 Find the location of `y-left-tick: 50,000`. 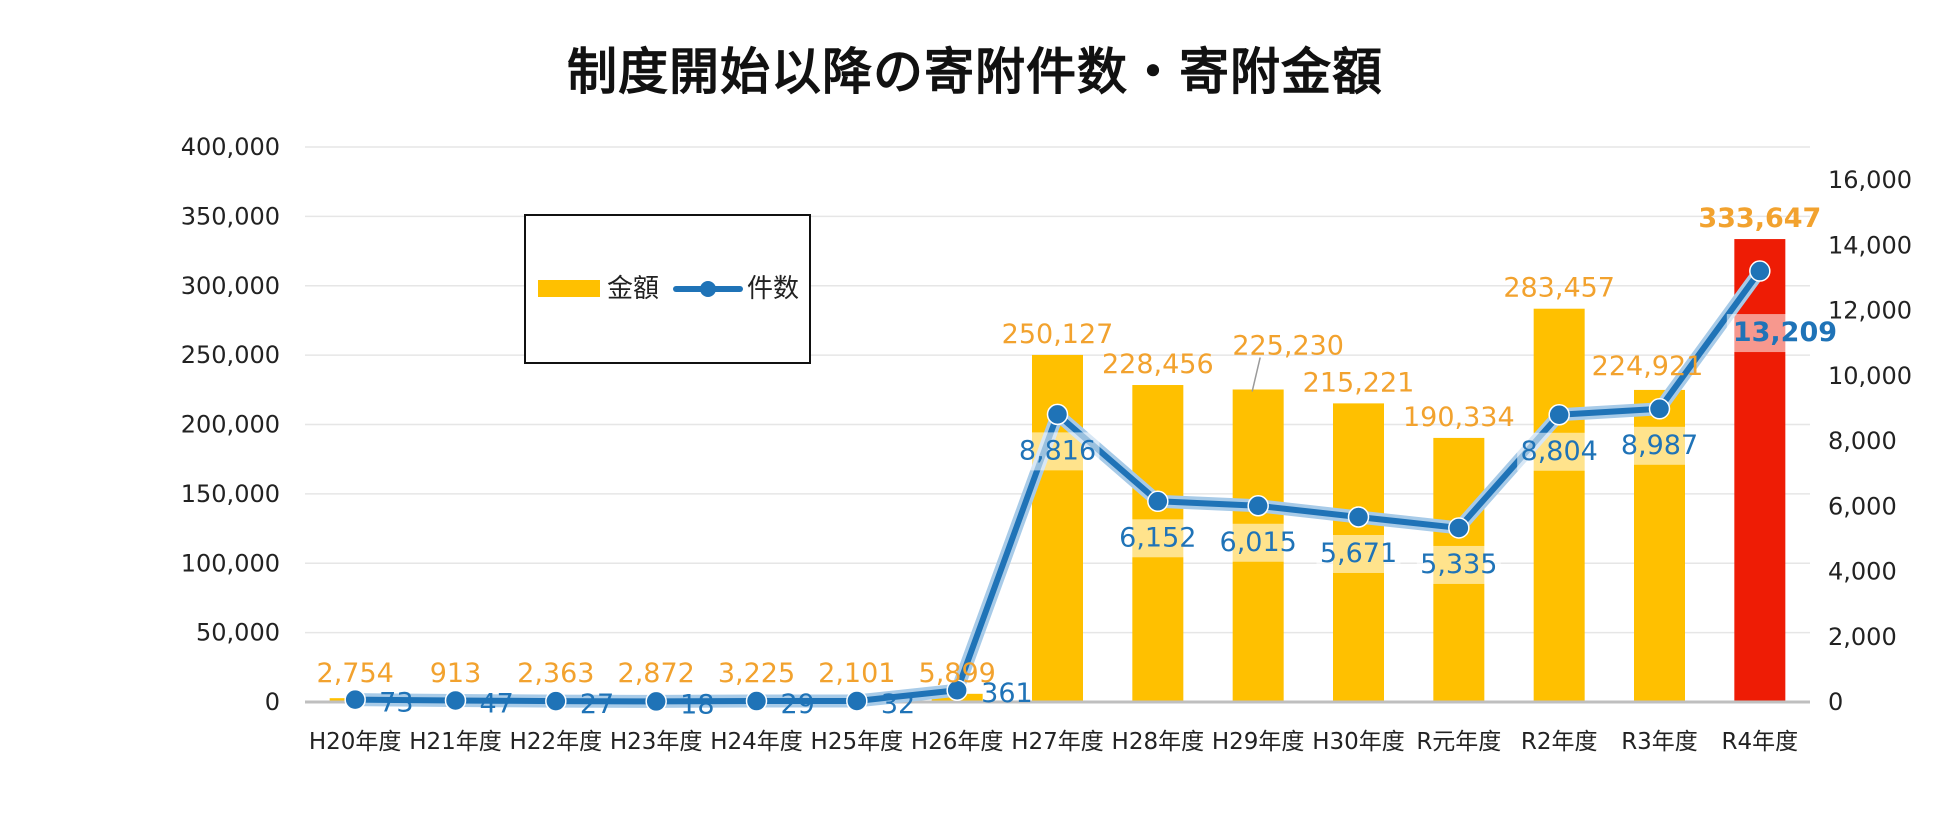

y-left-tick: 50,000 is located at coordinates (238, 633).